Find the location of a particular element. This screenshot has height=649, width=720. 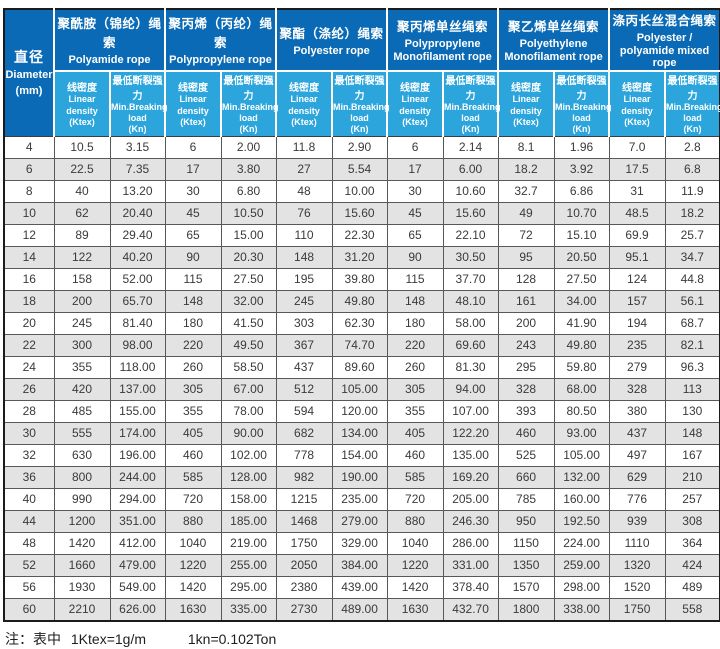

value-cell: 439.00 is located at coordinates (359, 587).